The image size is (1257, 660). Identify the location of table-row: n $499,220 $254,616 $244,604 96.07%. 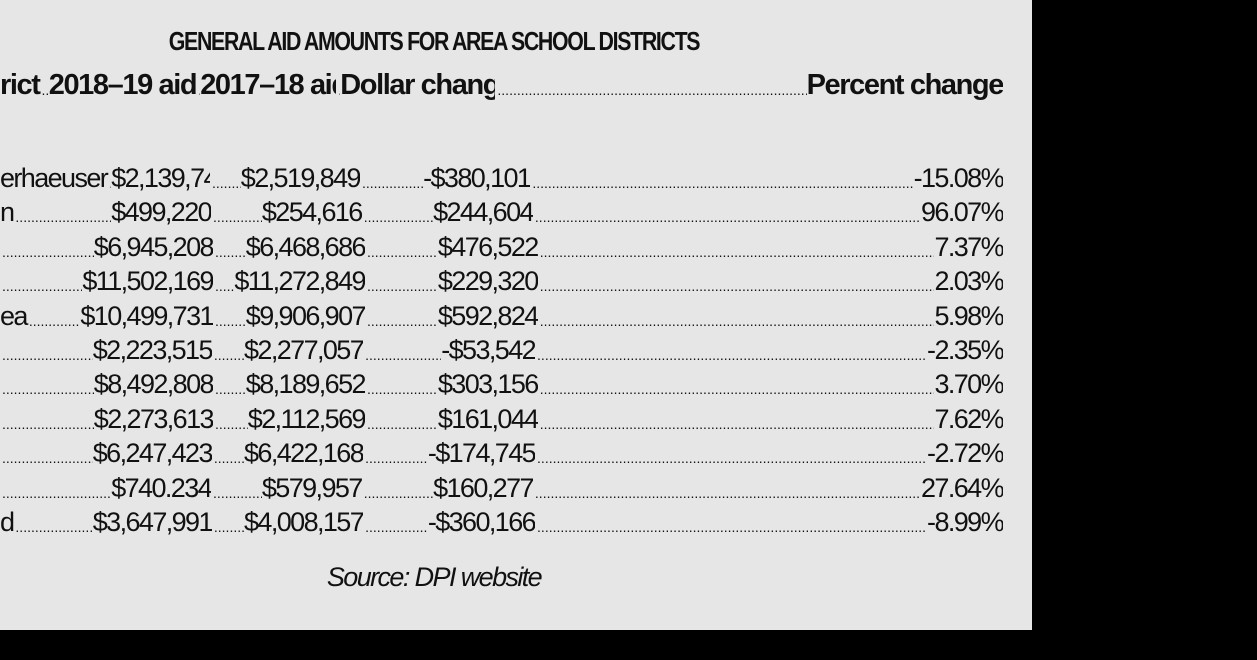
(501, 212).